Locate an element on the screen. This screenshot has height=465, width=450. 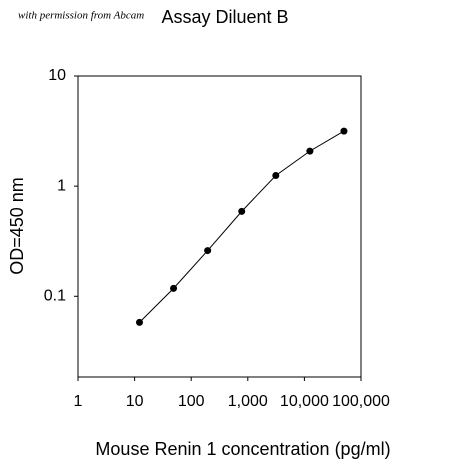
y-axis-label: OD=450 nm is located at coordinates (17, 226).